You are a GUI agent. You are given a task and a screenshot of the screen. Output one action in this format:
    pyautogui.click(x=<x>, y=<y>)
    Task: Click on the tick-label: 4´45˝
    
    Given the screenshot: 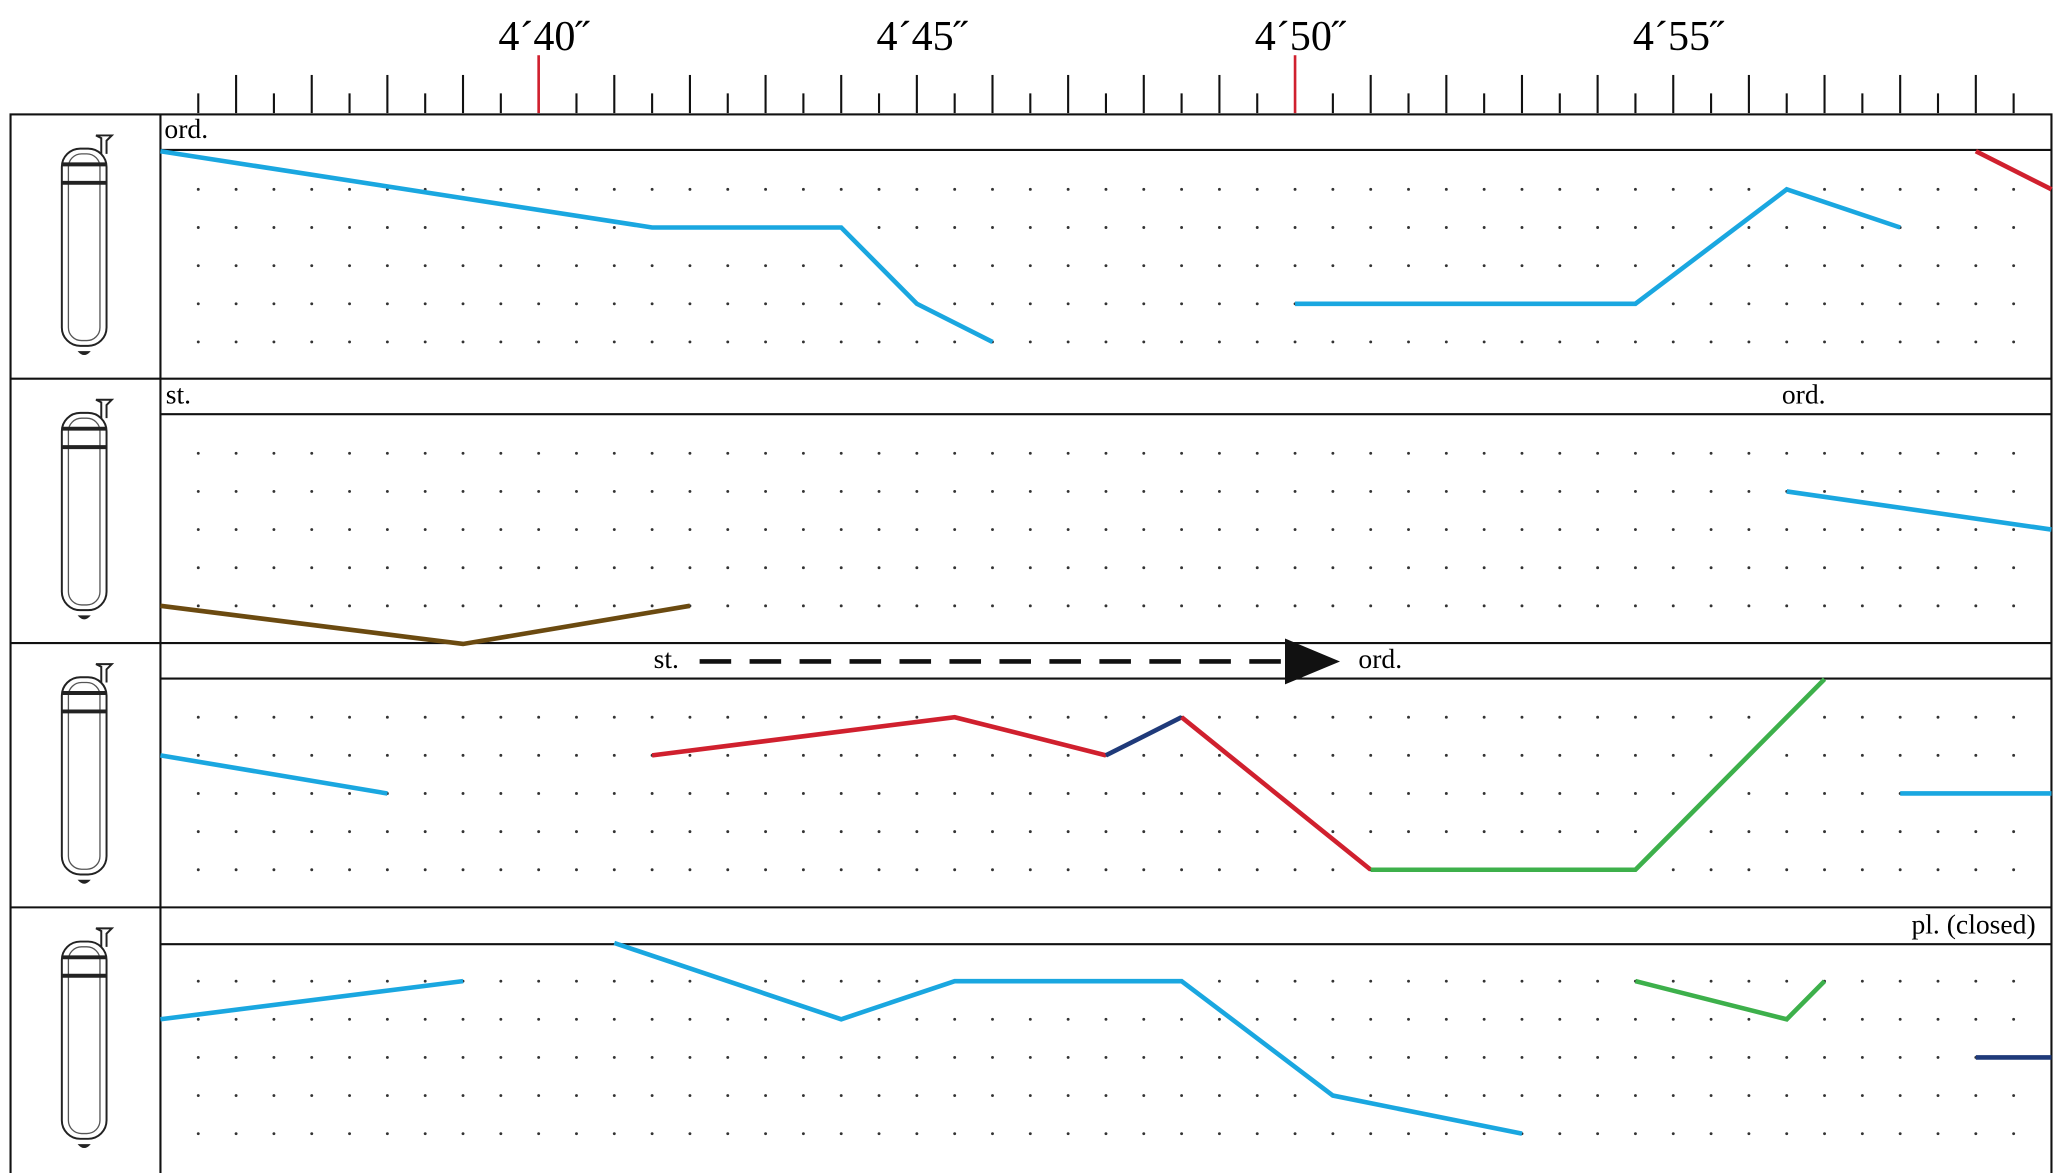 What is the action you would take?
    pyautogui.click(x=923, y=37)
    